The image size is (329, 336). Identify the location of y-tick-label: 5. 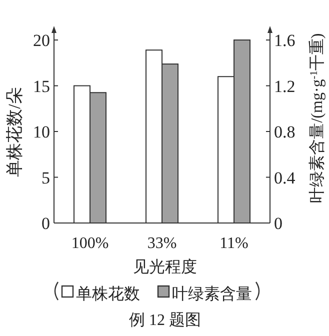
(46, 178).